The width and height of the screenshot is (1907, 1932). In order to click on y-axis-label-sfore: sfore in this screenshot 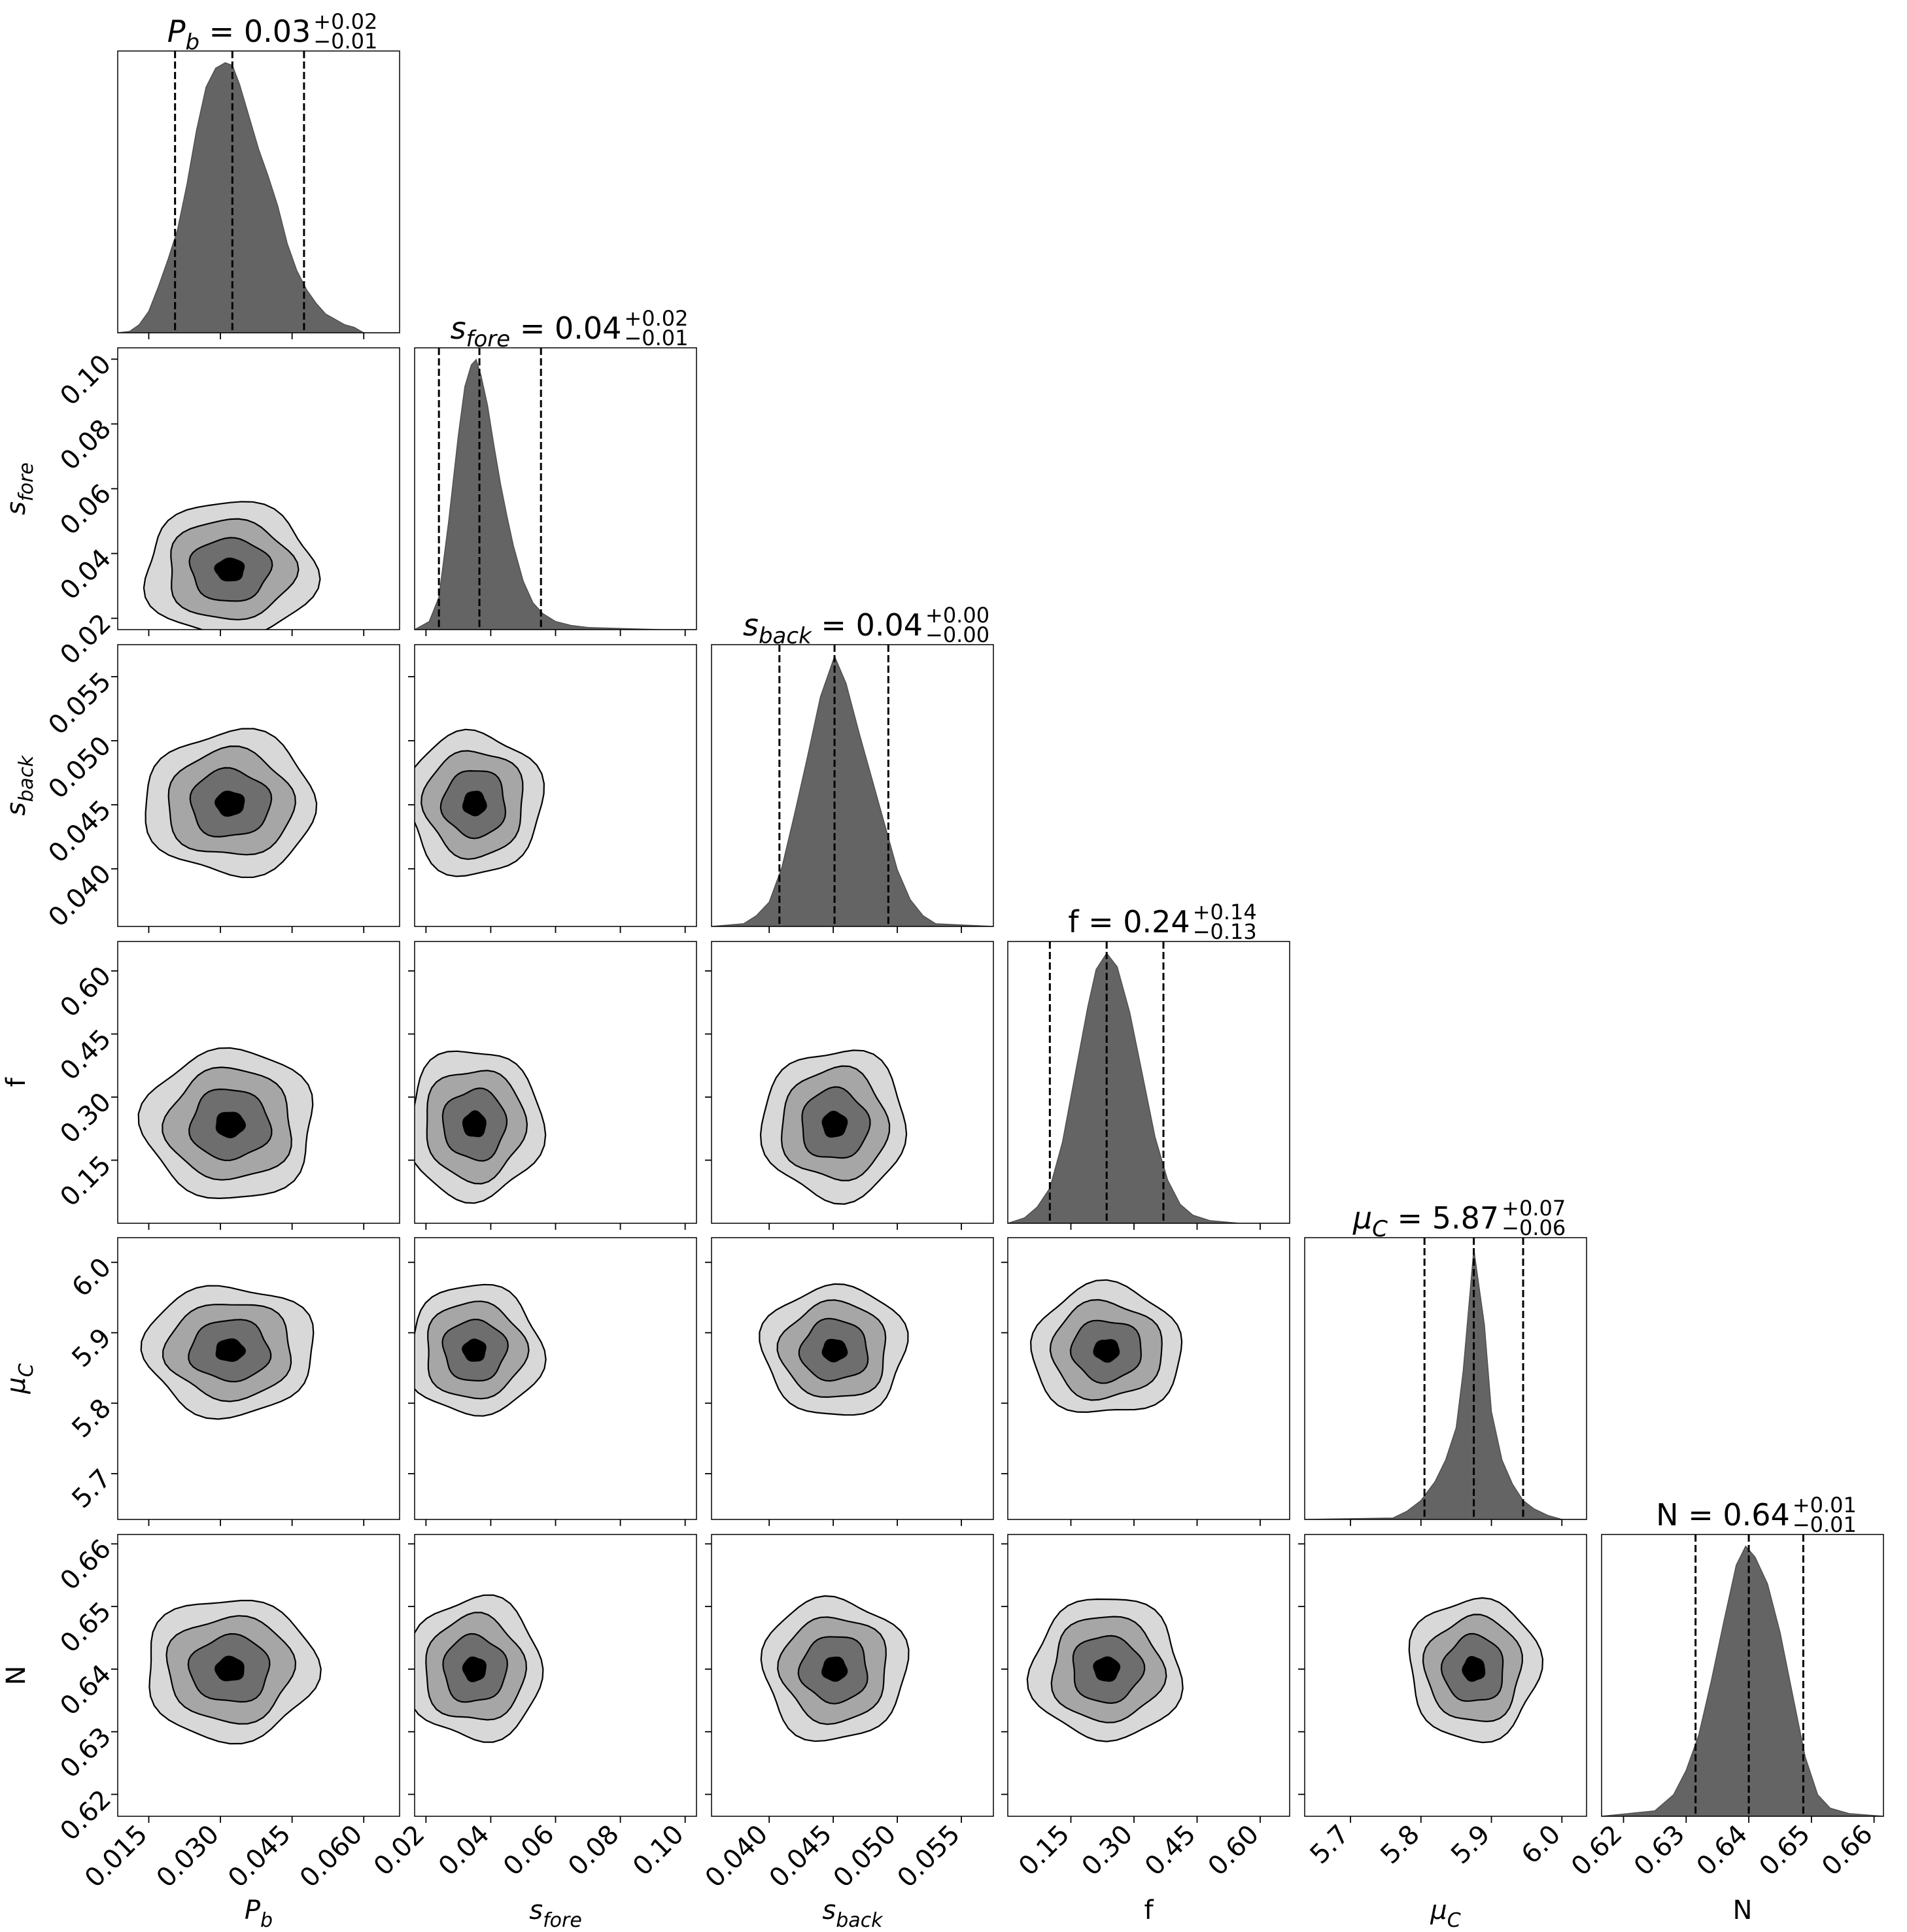, I will do `click(20, 488)`.